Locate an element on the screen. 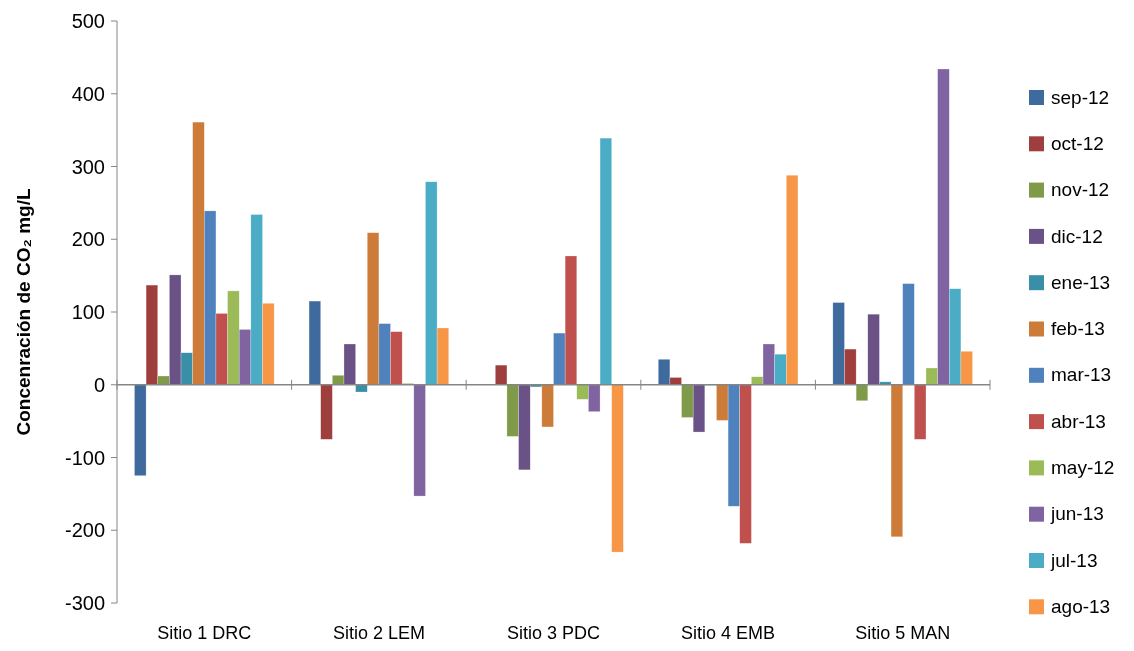  legend-label: sep-12 is located at coordinates (1080, 97).